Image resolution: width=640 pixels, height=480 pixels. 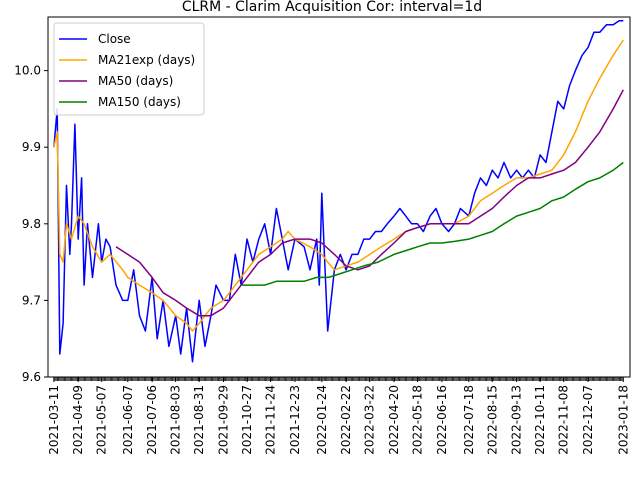 What do you see at coordinates (442, 420) in the screenshot?
I see `x-tick-label: 2022-06-16` at bounding box center [442, 420].